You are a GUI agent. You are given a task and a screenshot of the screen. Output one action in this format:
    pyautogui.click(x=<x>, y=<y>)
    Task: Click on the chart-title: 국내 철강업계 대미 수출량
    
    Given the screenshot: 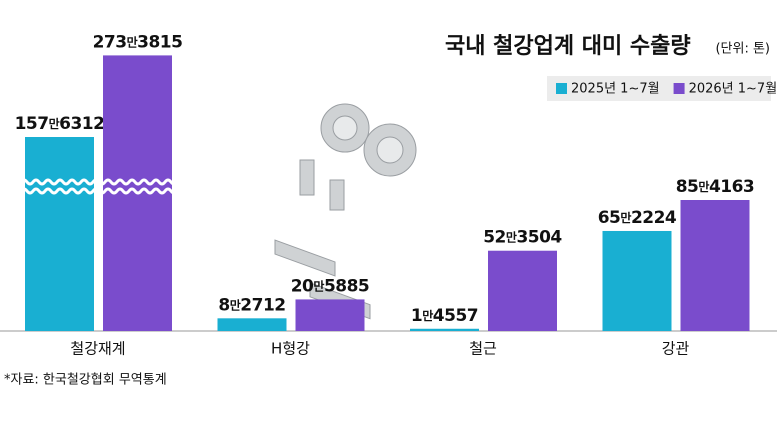 What is the action you would take?
    pyautogui.click(x=568, y=46)
    